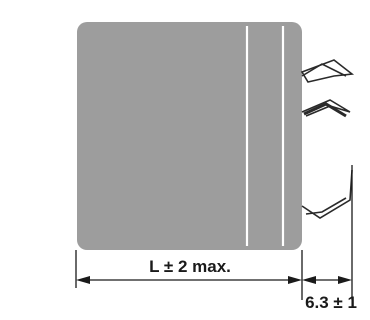 This screenshot has width=370, height=320. What do you see at coordinates (324, 70) in the screenshot?
I see `lead-terminal-top-edge` at bounding box center [324, 70].